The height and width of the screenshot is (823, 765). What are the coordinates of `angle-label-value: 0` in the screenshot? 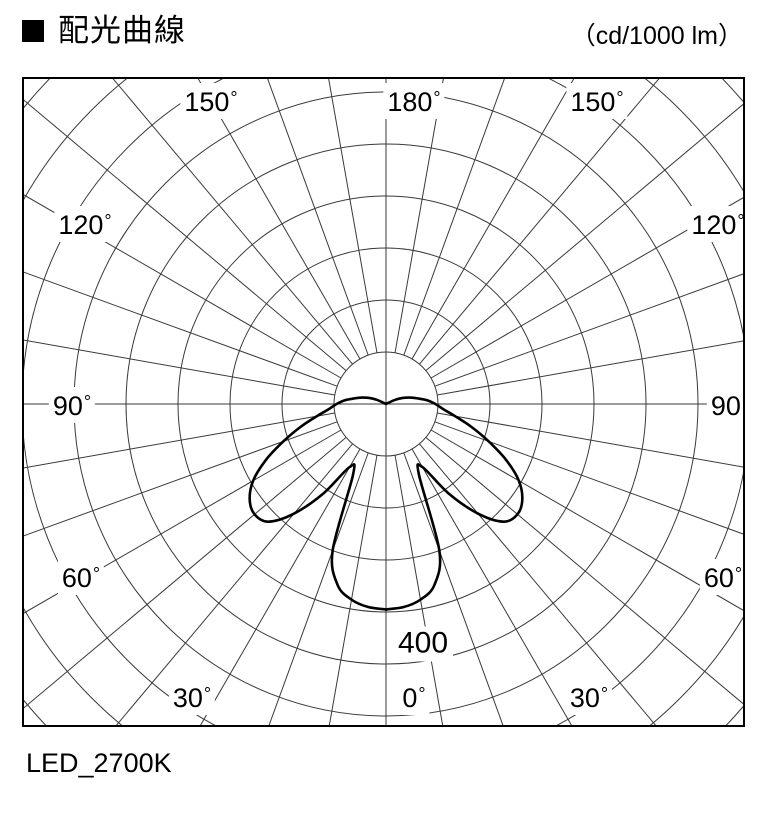 It's located at (410, 698).